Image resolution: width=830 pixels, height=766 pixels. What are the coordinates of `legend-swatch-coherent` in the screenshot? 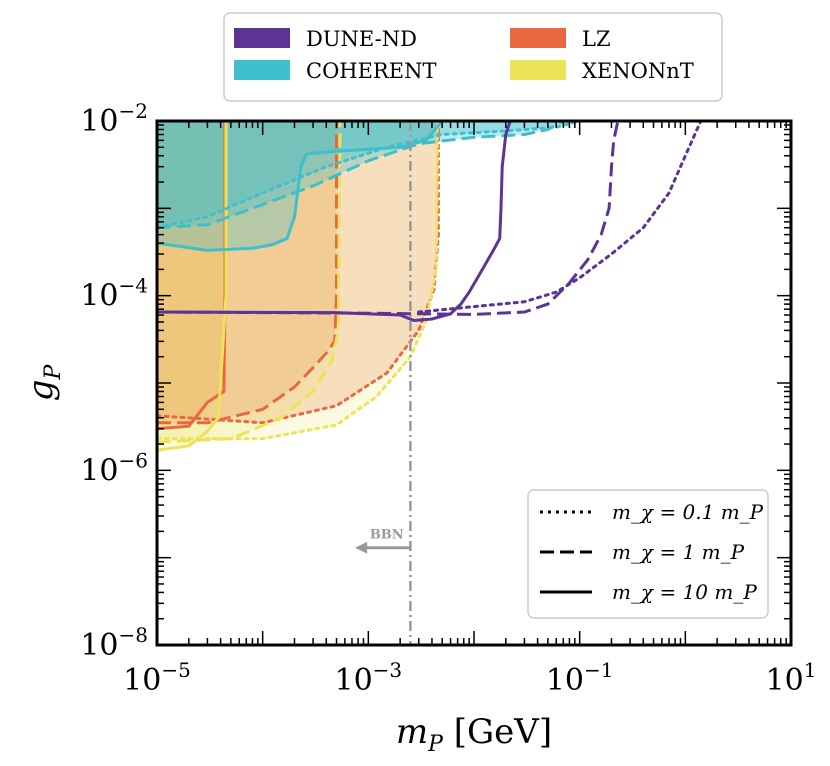 It's located at (262, 70).